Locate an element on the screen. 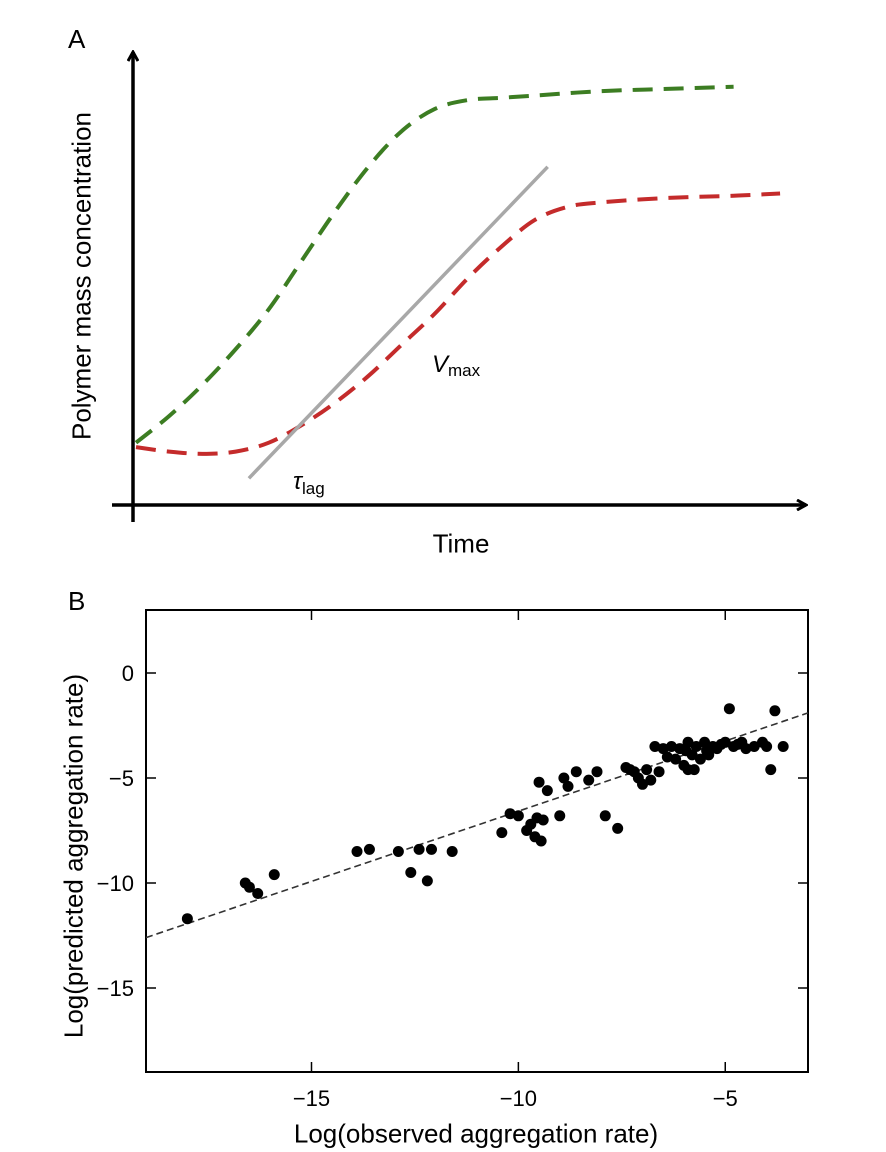  y-tick-label: 0 is located at coordinates (128, 673).